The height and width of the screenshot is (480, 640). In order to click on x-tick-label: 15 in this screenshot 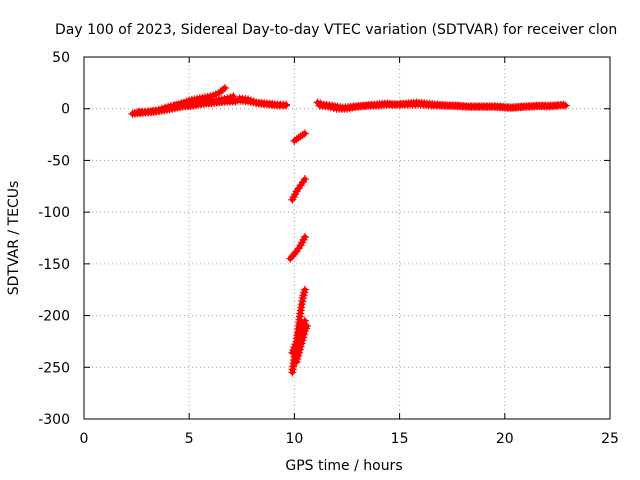, I will do `click(400, 439)`.